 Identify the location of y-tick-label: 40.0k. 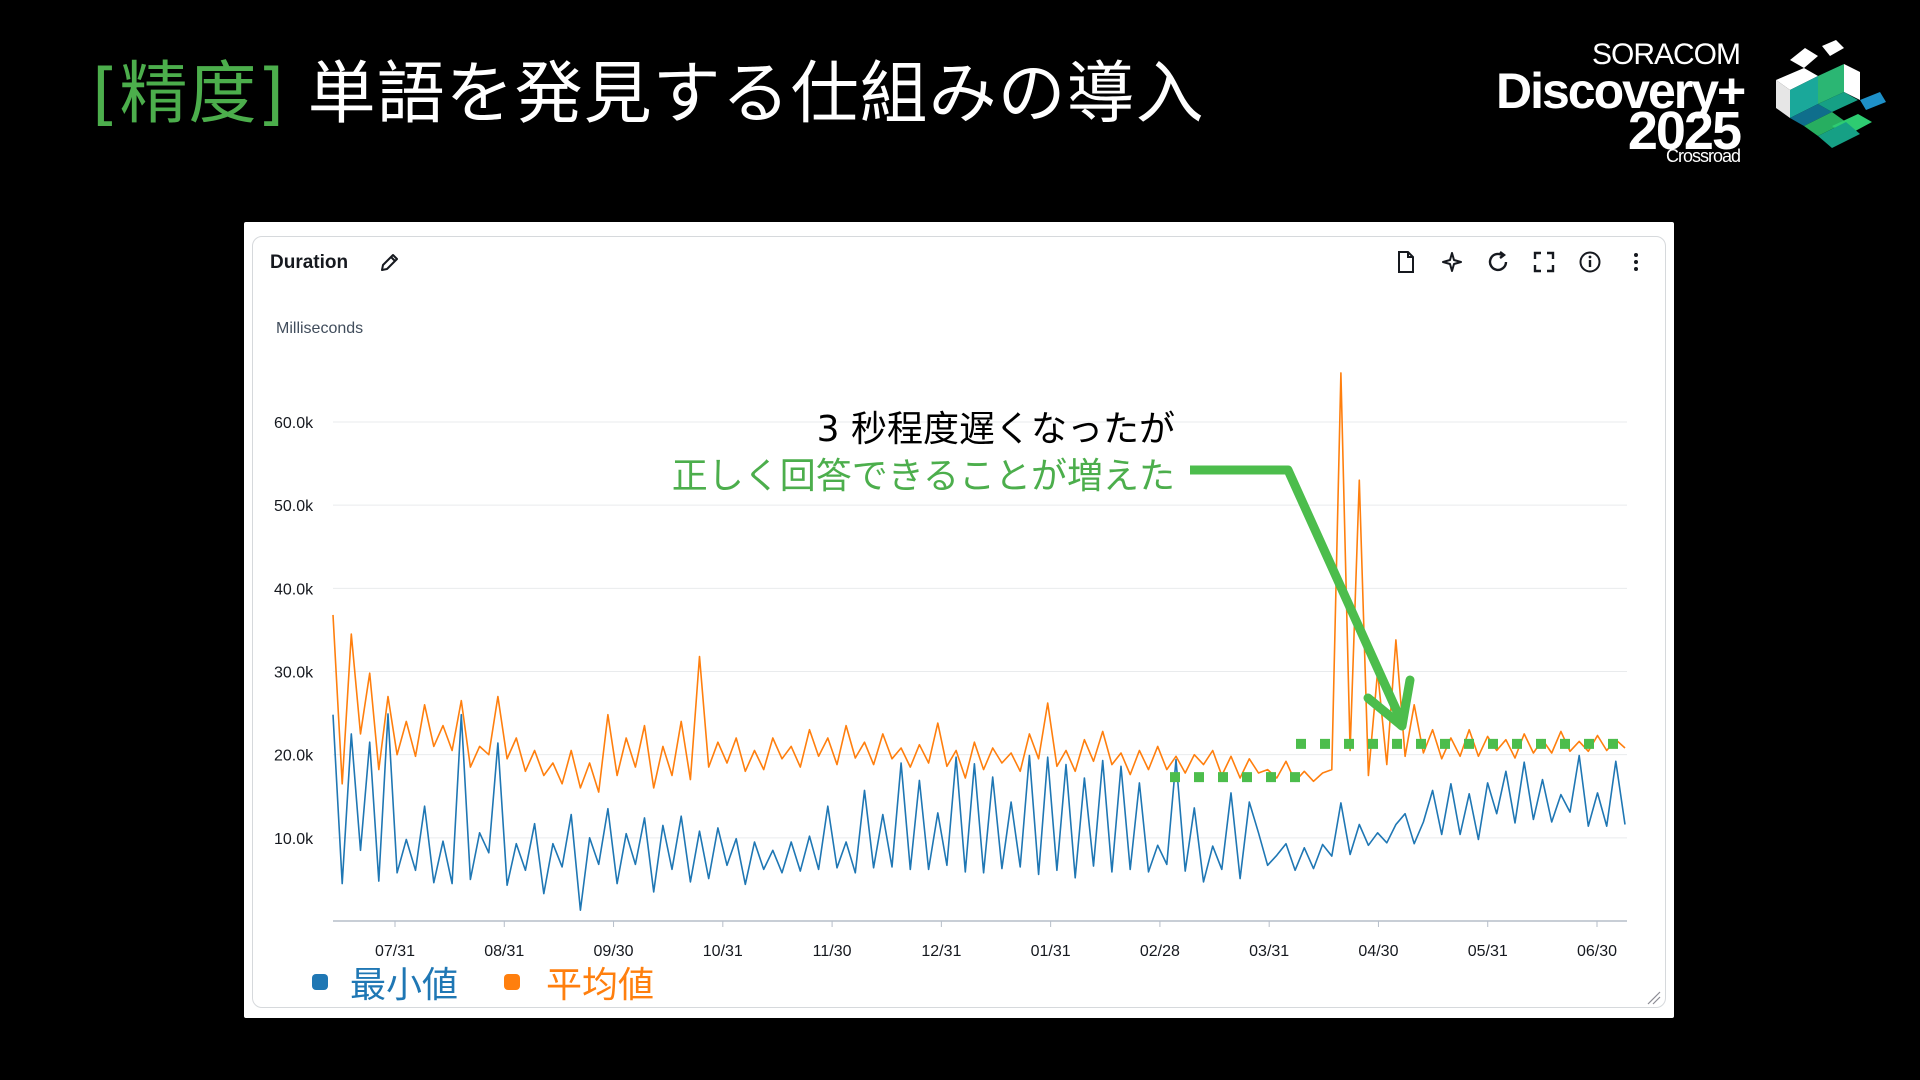
(294, 589).